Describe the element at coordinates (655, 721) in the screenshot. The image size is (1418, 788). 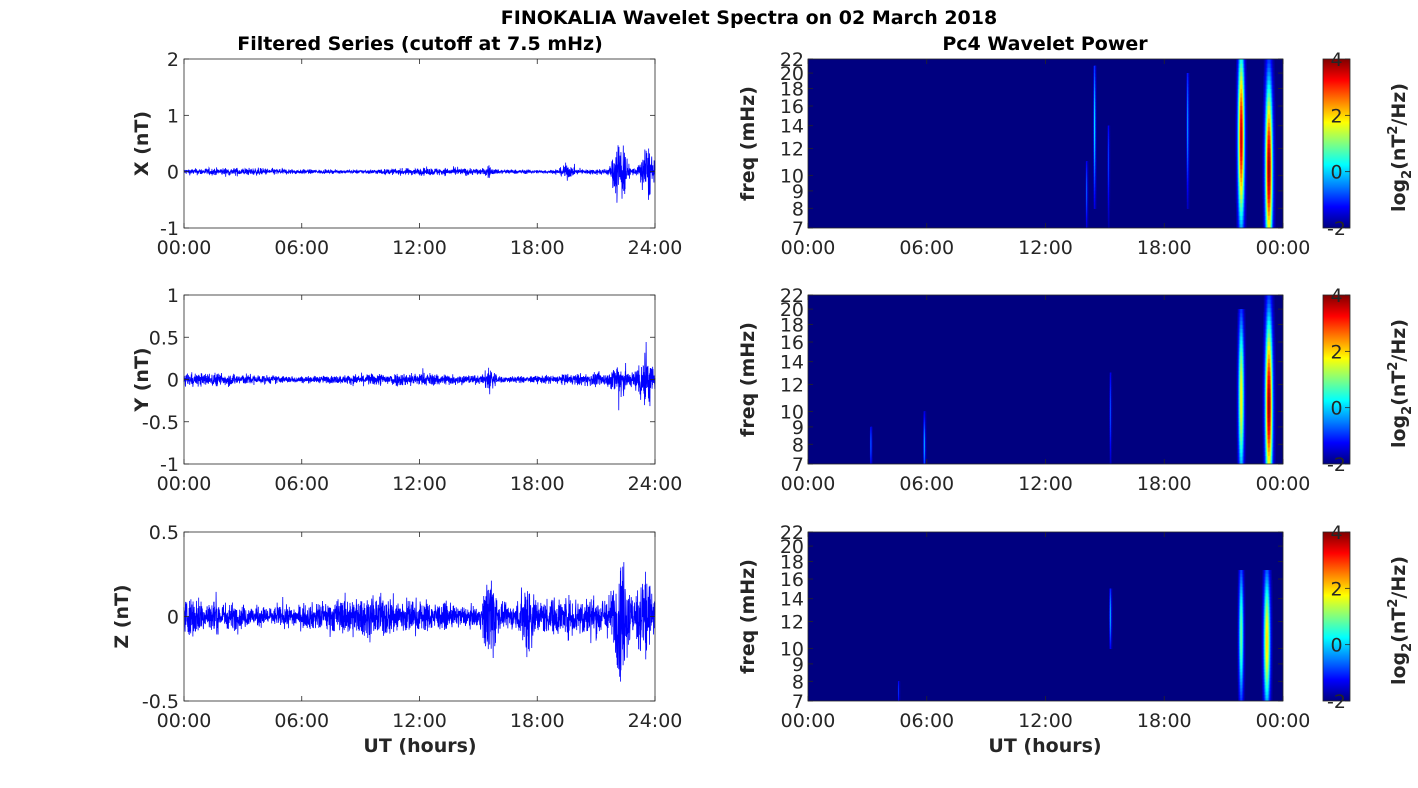
I see `x-tick-label: 24:00` at that location.